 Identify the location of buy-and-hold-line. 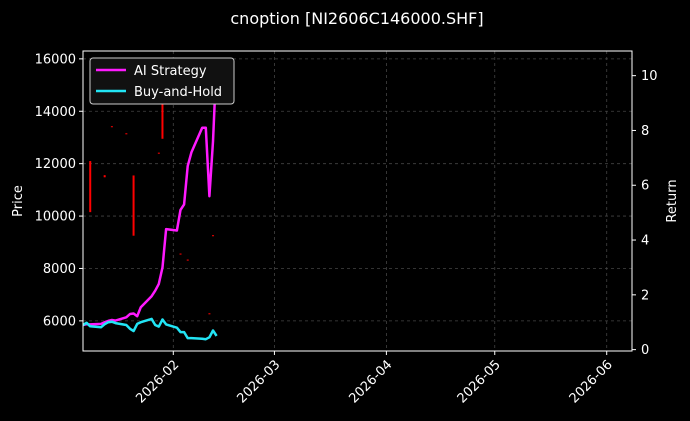
(150, 329).